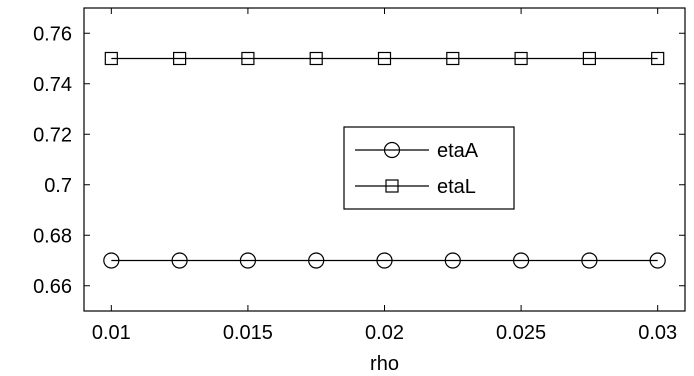 This screenshot has height=376, width=694. I want to click on y-tick-label: 0.76, so click(52, 34).